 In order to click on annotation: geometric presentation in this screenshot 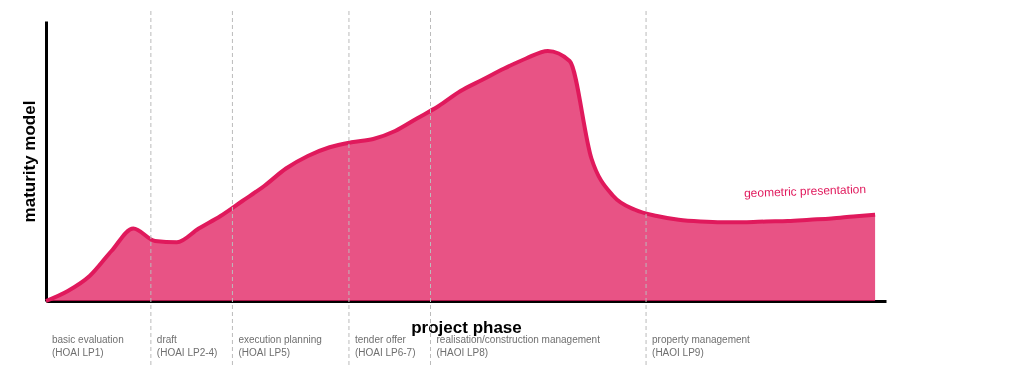, I will do `click(805, 191)`.